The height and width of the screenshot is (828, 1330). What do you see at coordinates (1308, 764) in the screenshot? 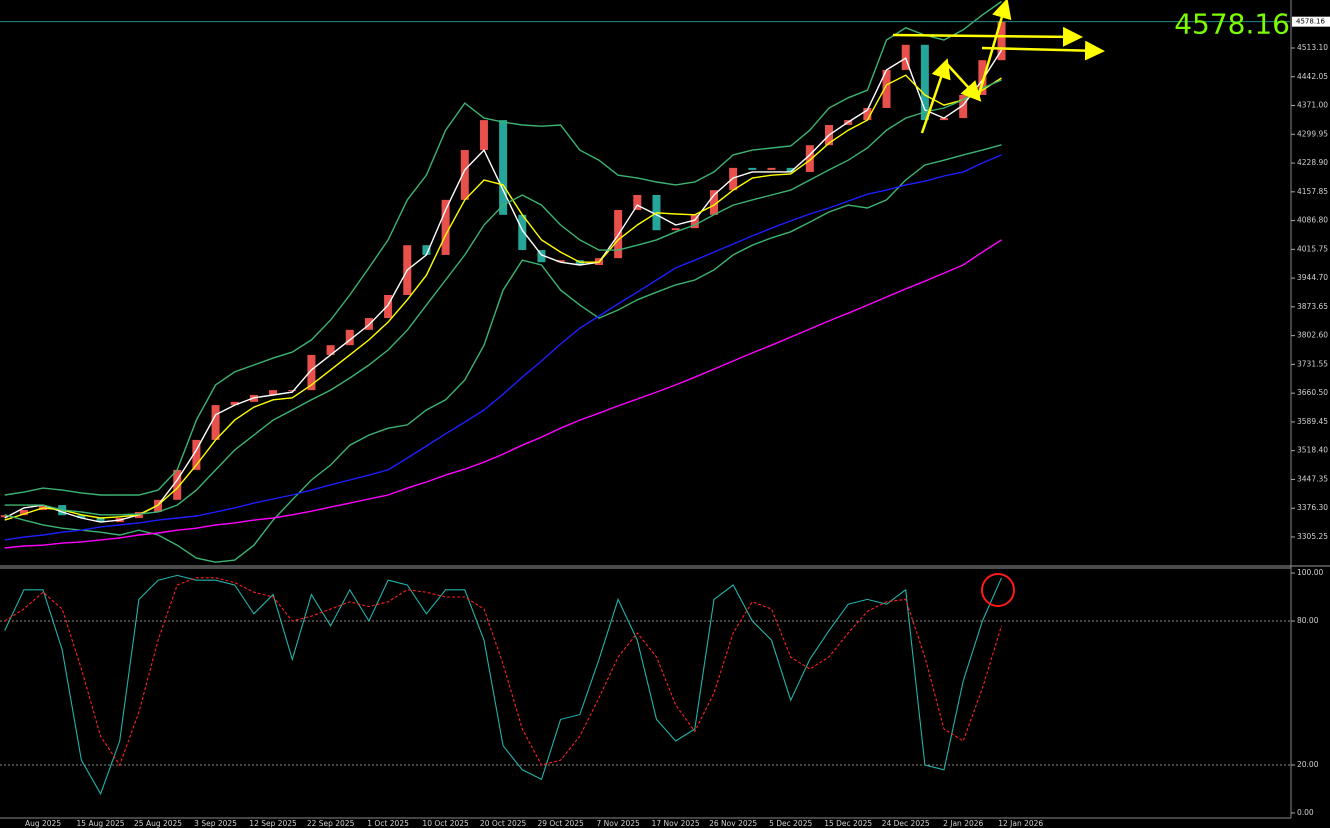
I see `y-tick-label: 20.00` at bounding box center [1308, 764].